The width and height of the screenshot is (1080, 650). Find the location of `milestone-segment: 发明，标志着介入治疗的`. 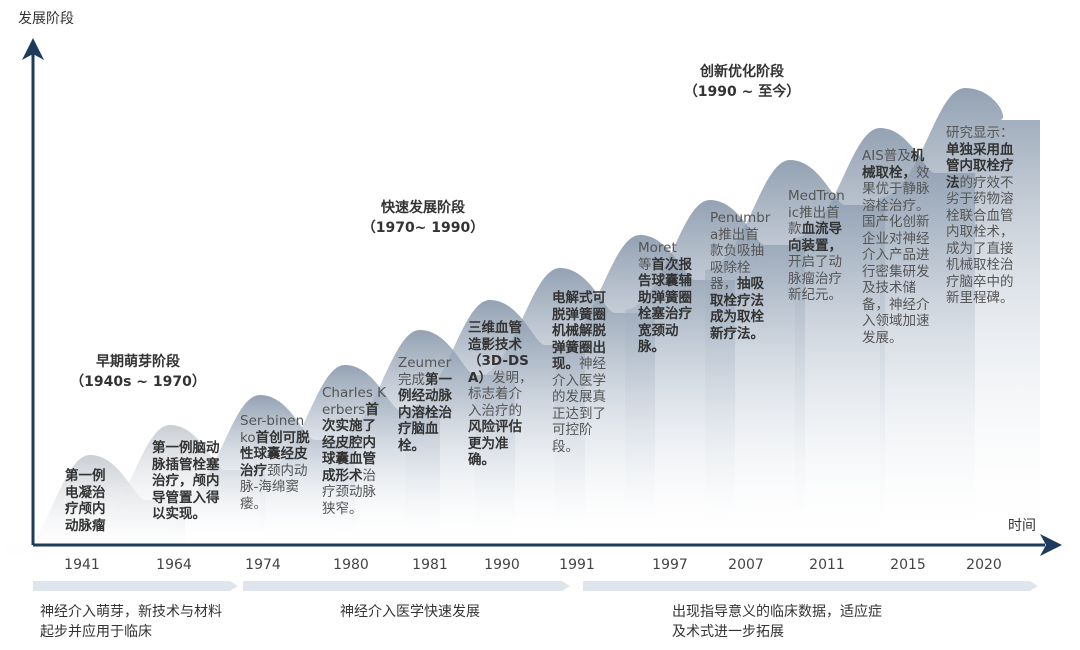

milestone-segment: 发明，标志着介入治疗的 is located at coordinates (500, 394).